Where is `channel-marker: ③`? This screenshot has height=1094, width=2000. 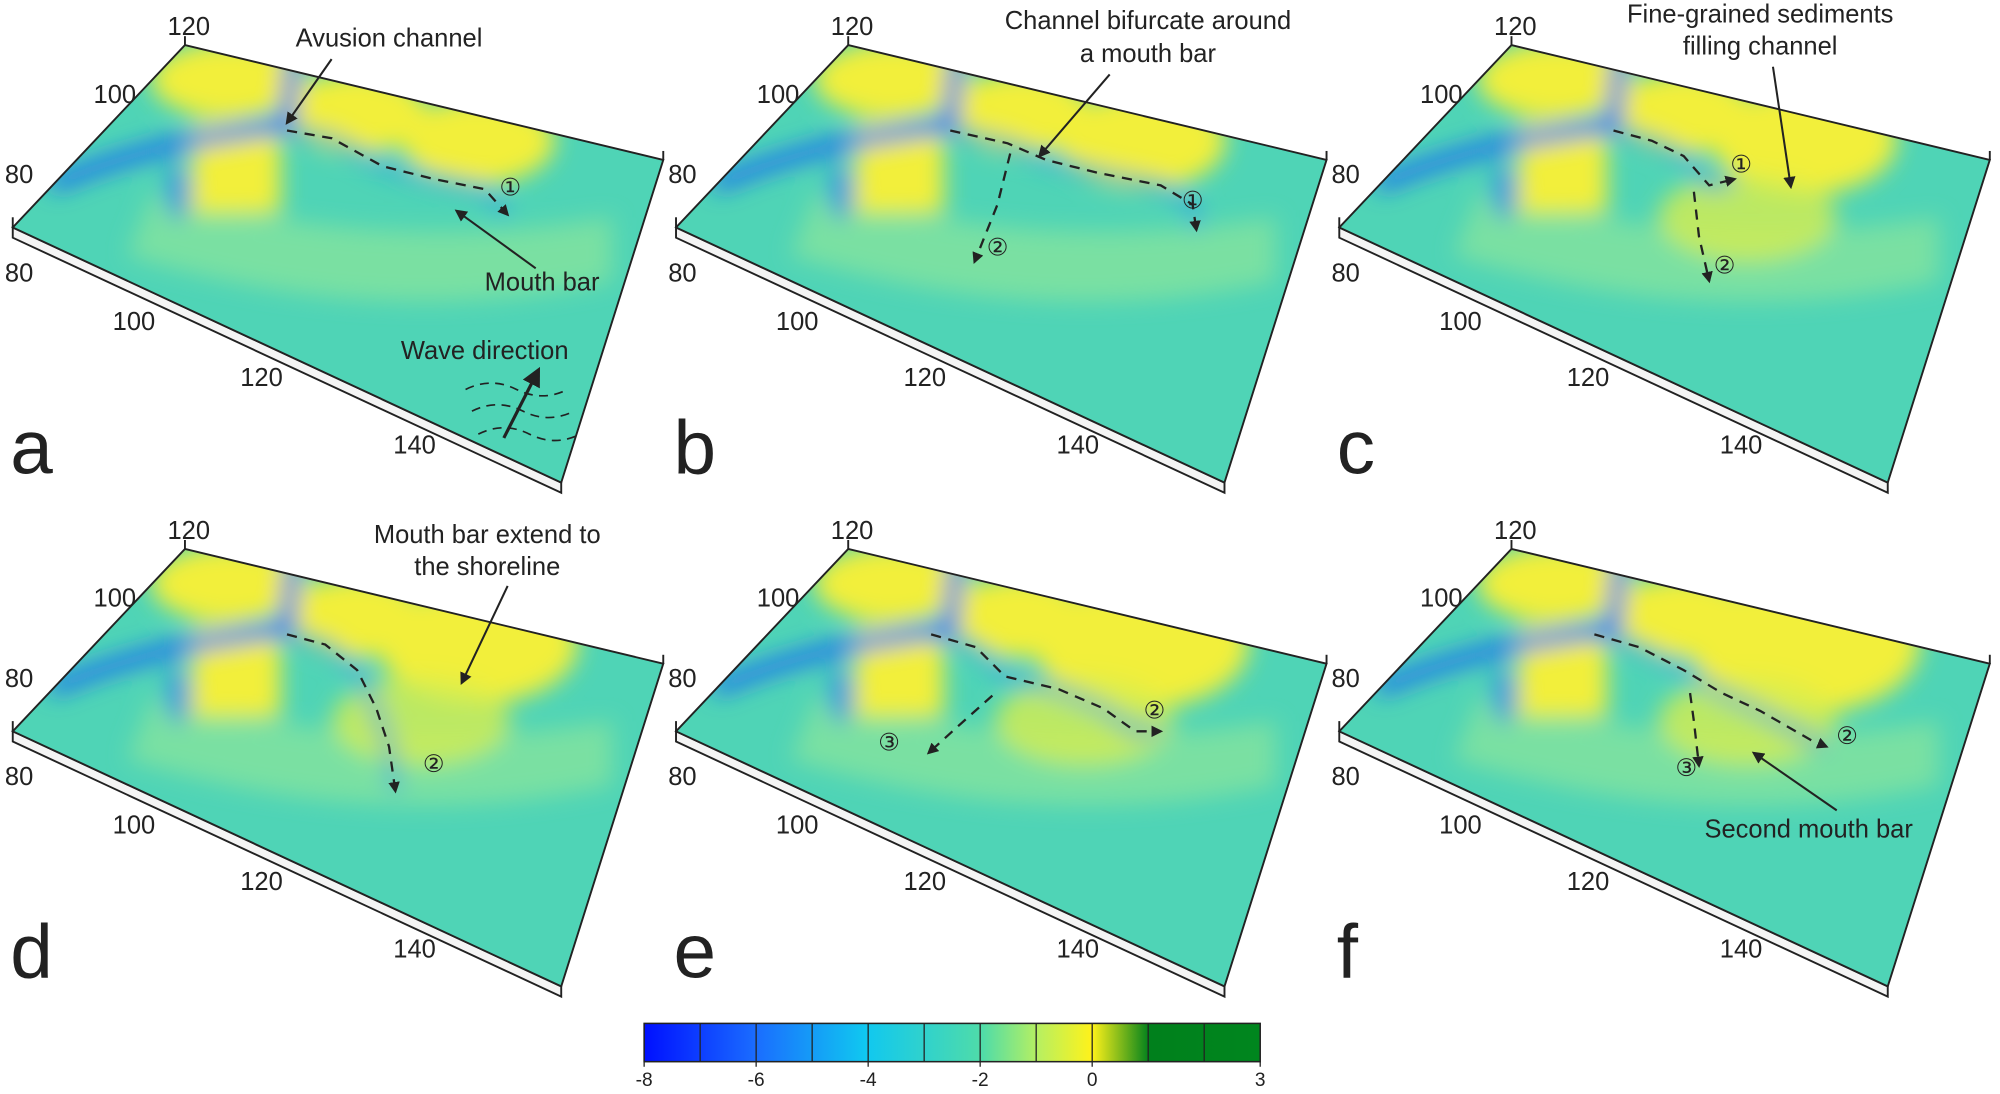 channel-marker: ③ is located at coordinates (889, 742).